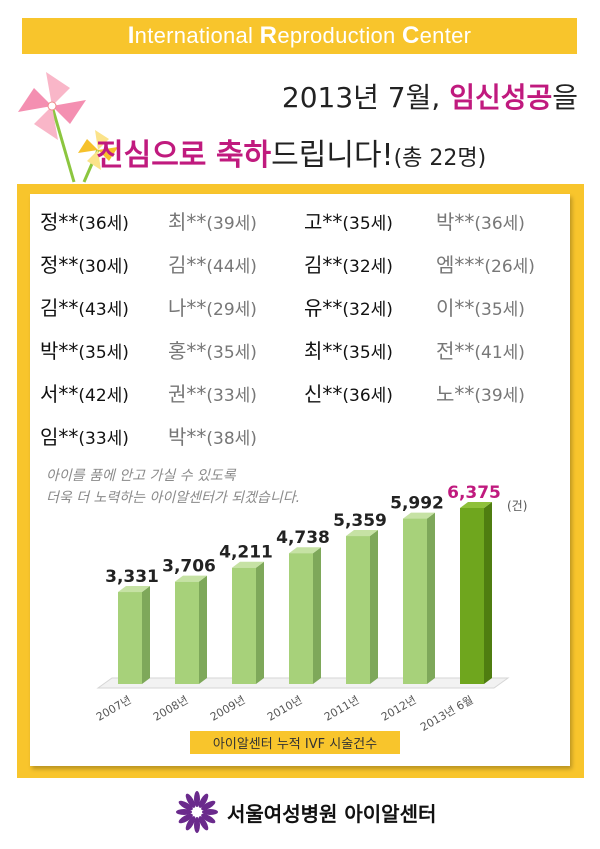 The width and height of the screenshot is (600, 849). What do you see at coordinates (501, 97) in the screenshot?
I see `headline-highlight-success: 임신성공` at bounding box center [501, 97].